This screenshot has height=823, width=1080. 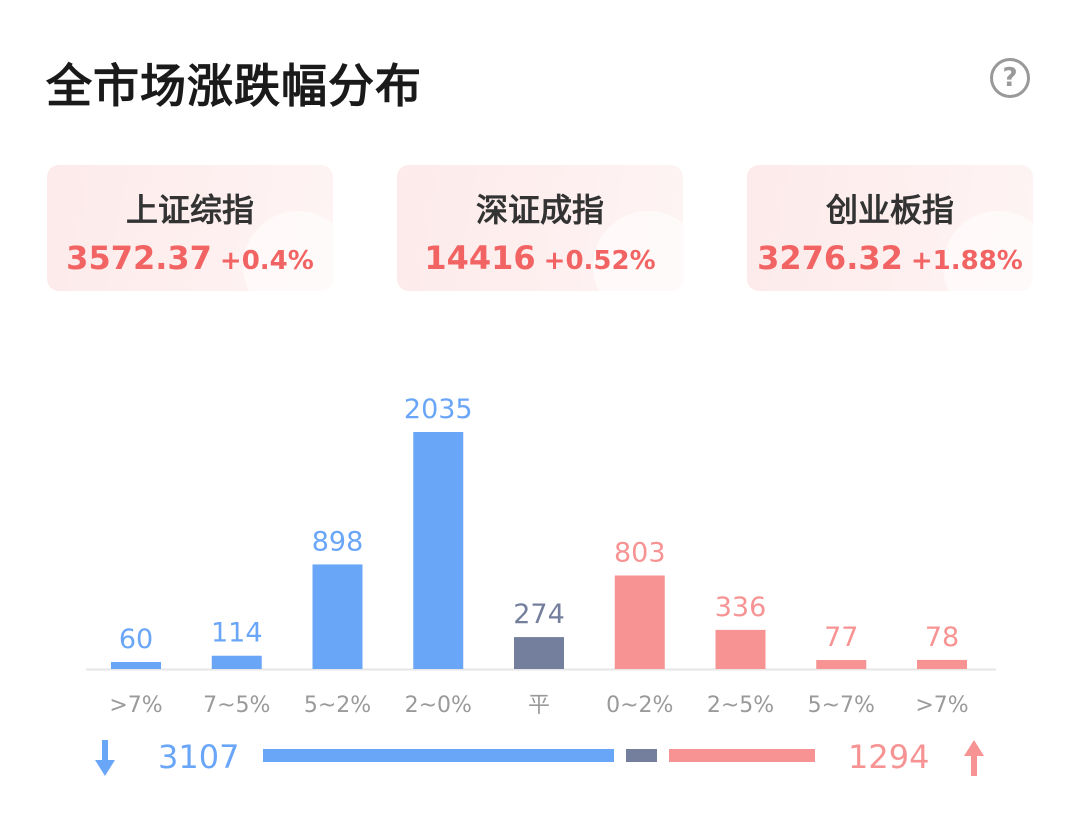 I want to click on tick-label: 7~5%, so click(x=236, y=705).